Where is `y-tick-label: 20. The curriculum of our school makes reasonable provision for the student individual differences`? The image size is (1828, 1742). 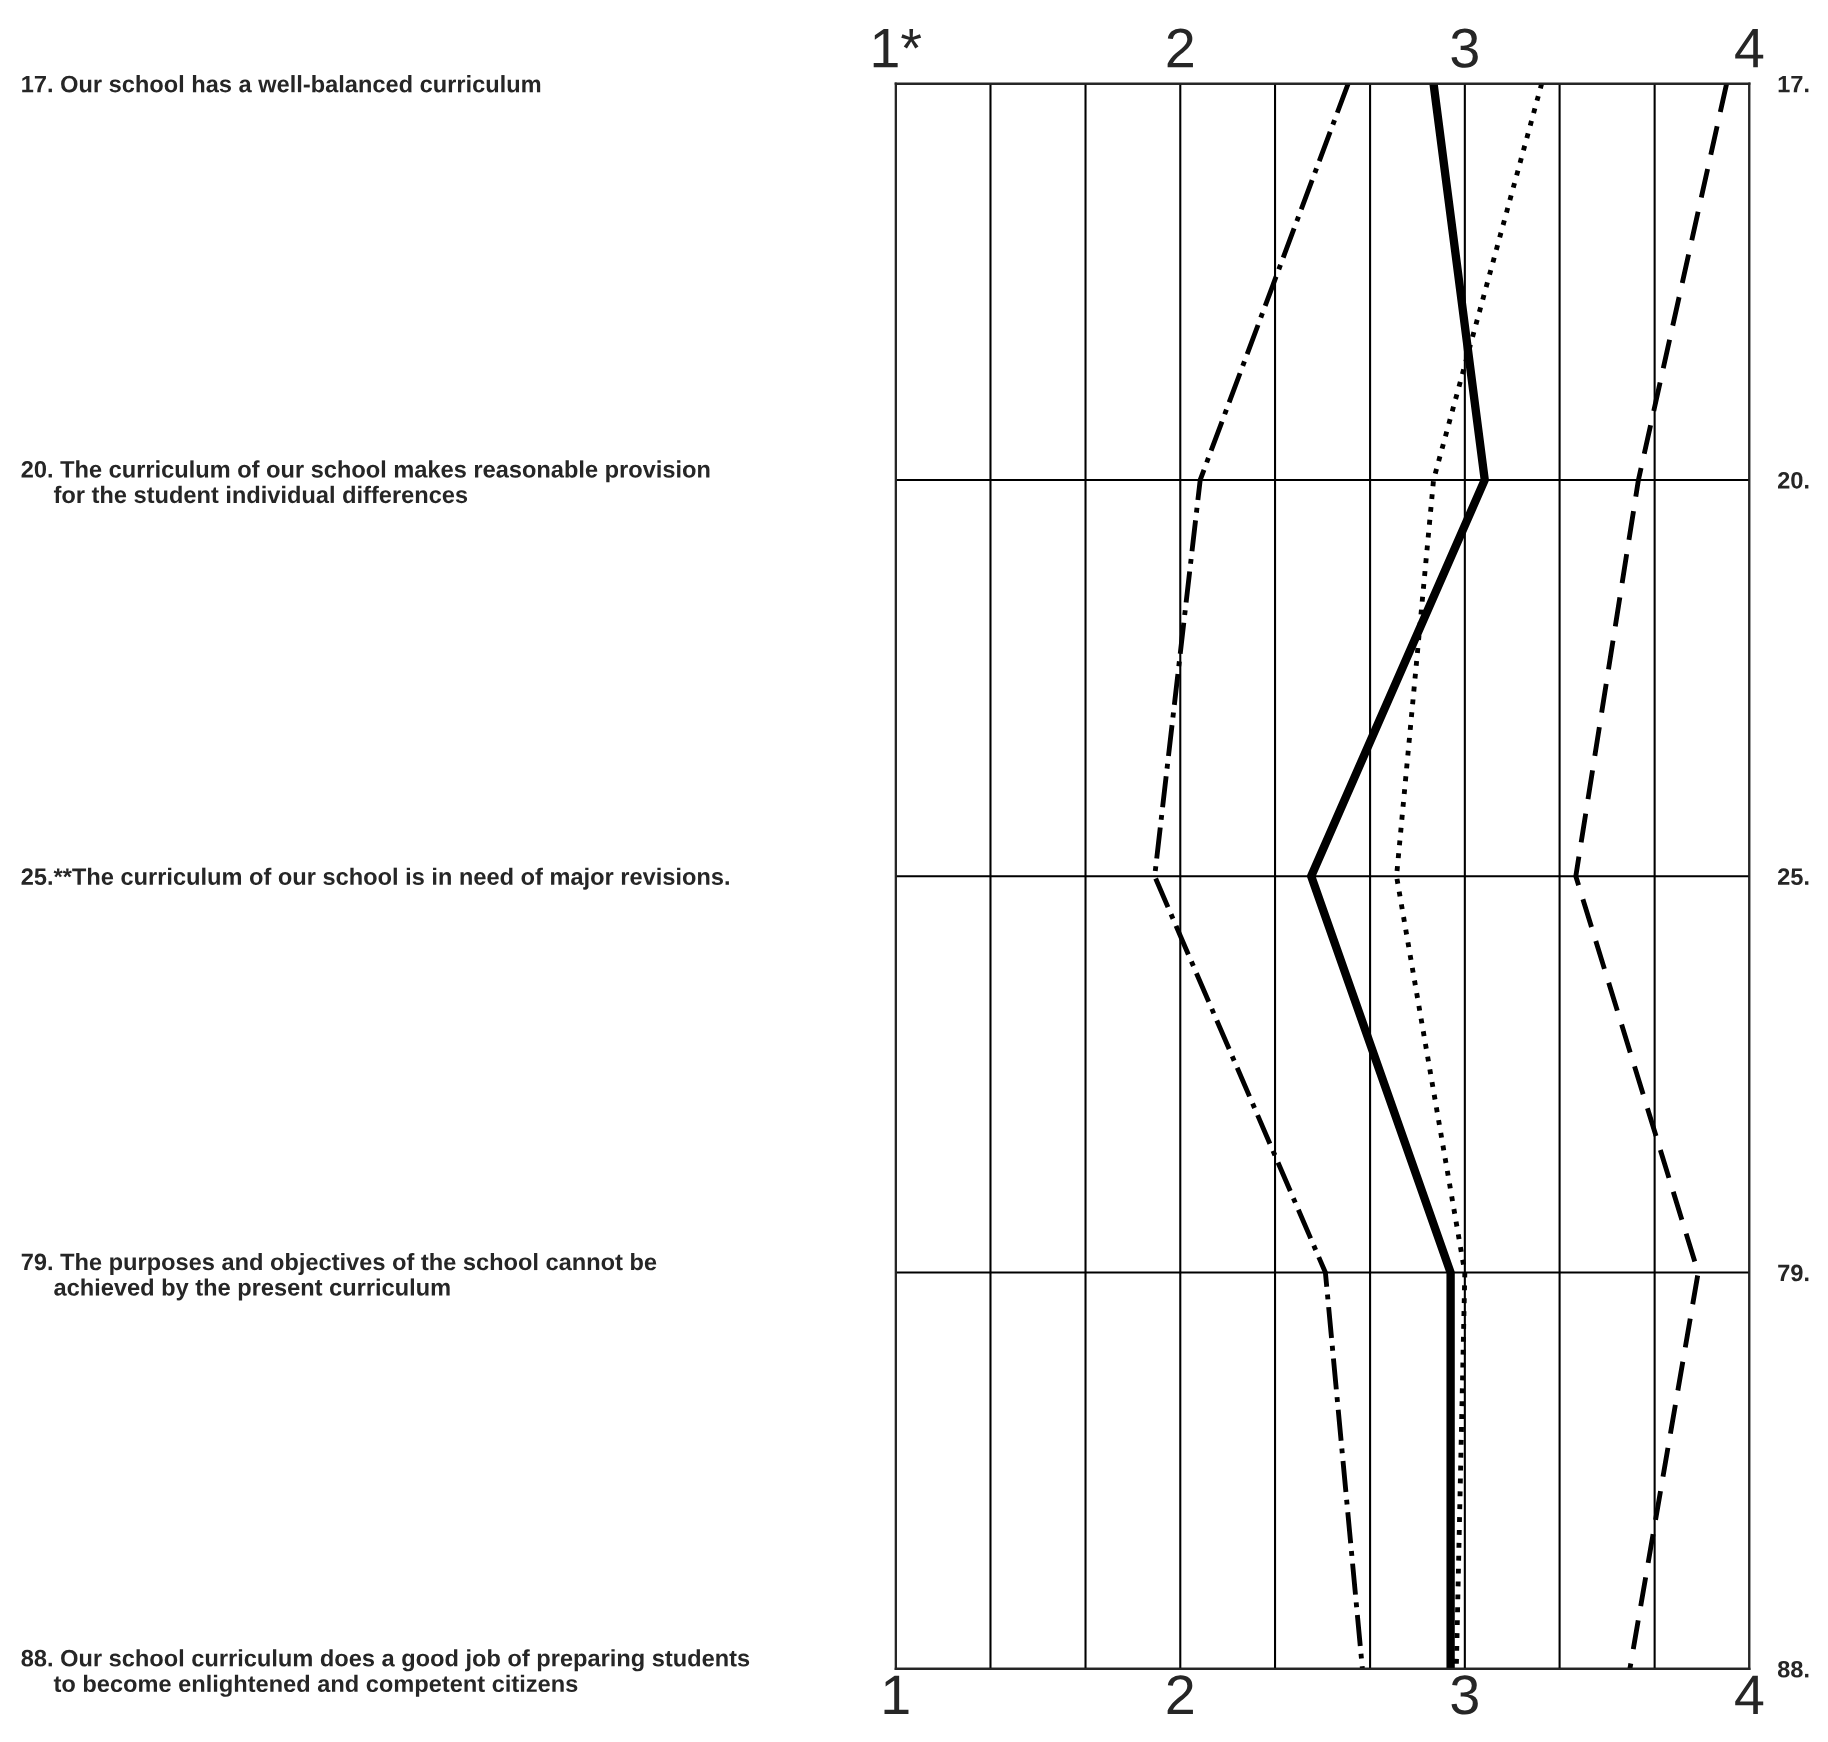
y-tick-label: 20. The curriculum of our school makes reasonable provision for the student individual differences is located at coordinates (365, 482).